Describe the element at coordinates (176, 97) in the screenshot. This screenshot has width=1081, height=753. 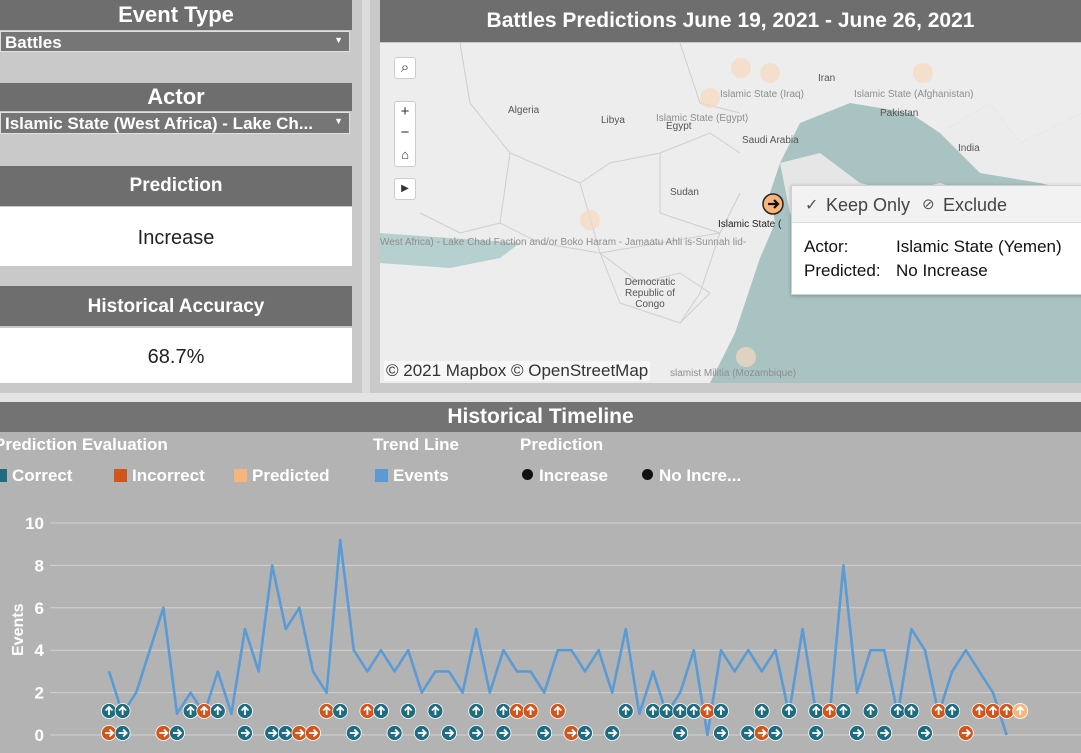
I see `actor-header: Actor` at that location.